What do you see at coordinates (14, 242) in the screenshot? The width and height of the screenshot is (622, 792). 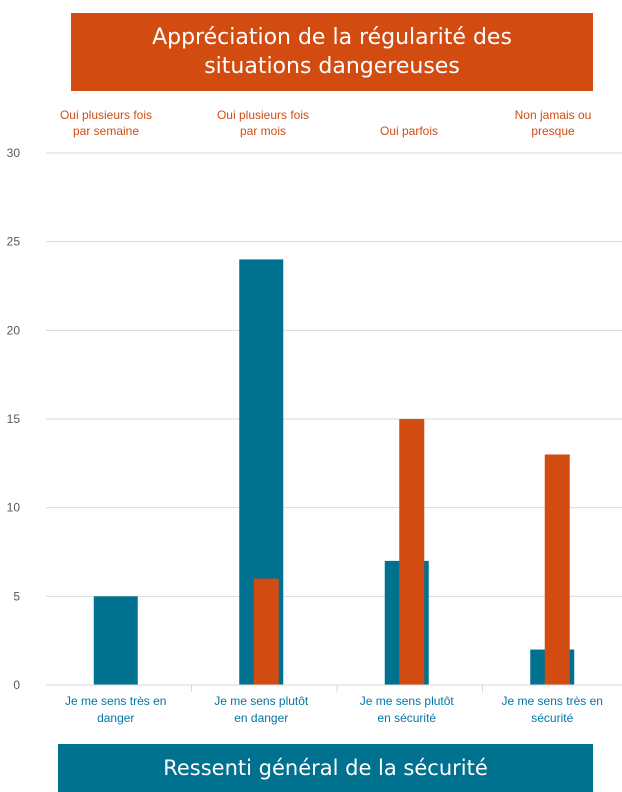 I see `y-tick-label: 25` at bounding box center [14, 242].